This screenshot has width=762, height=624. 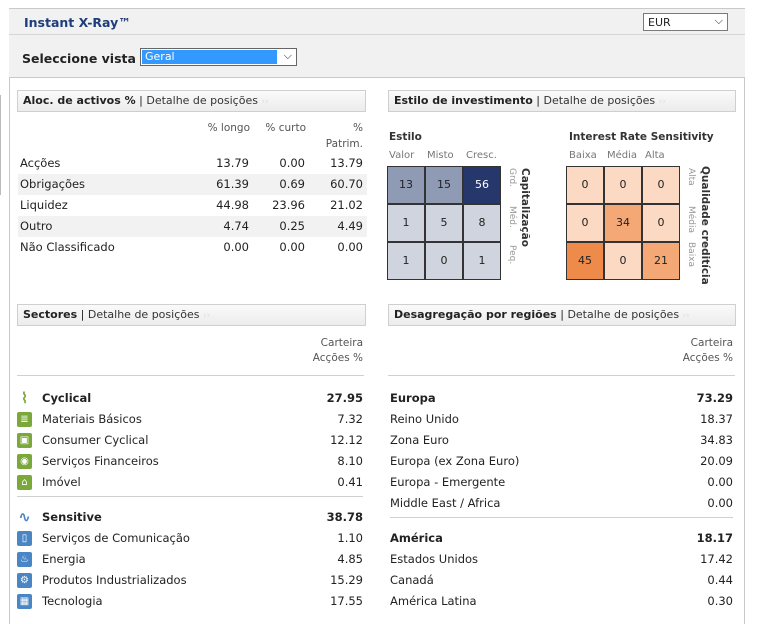 I want to click on sectors-col-portfolio: Carteira, so click(x=341, y=343).